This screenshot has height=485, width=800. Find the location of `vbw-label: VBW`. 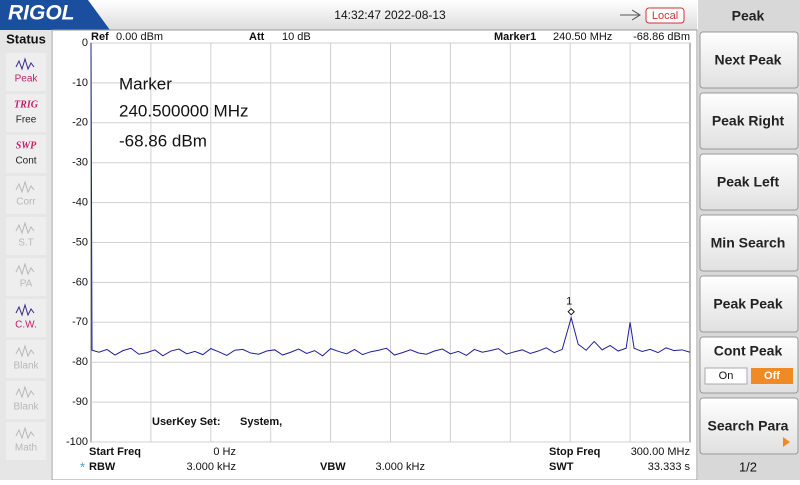

vbw-label: VBW is located at coordinates (333, 467).